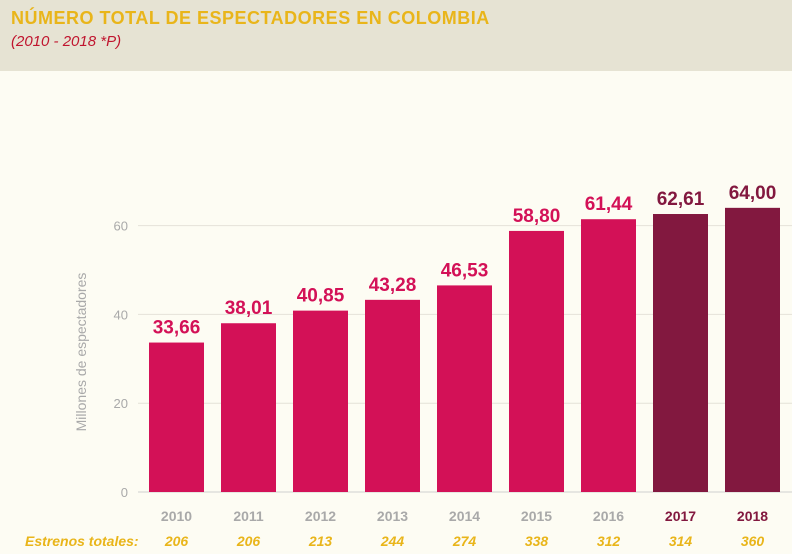  What do you see at coordinates (753, 541) in the screenshot?
I see `releases-value-2018: 360` at bounding box center [753, 541].